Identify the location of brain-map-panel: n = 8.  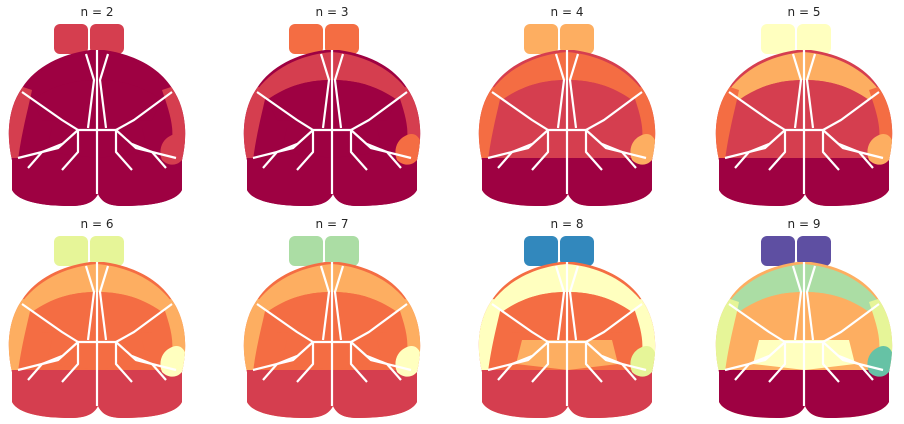
(567, 318).